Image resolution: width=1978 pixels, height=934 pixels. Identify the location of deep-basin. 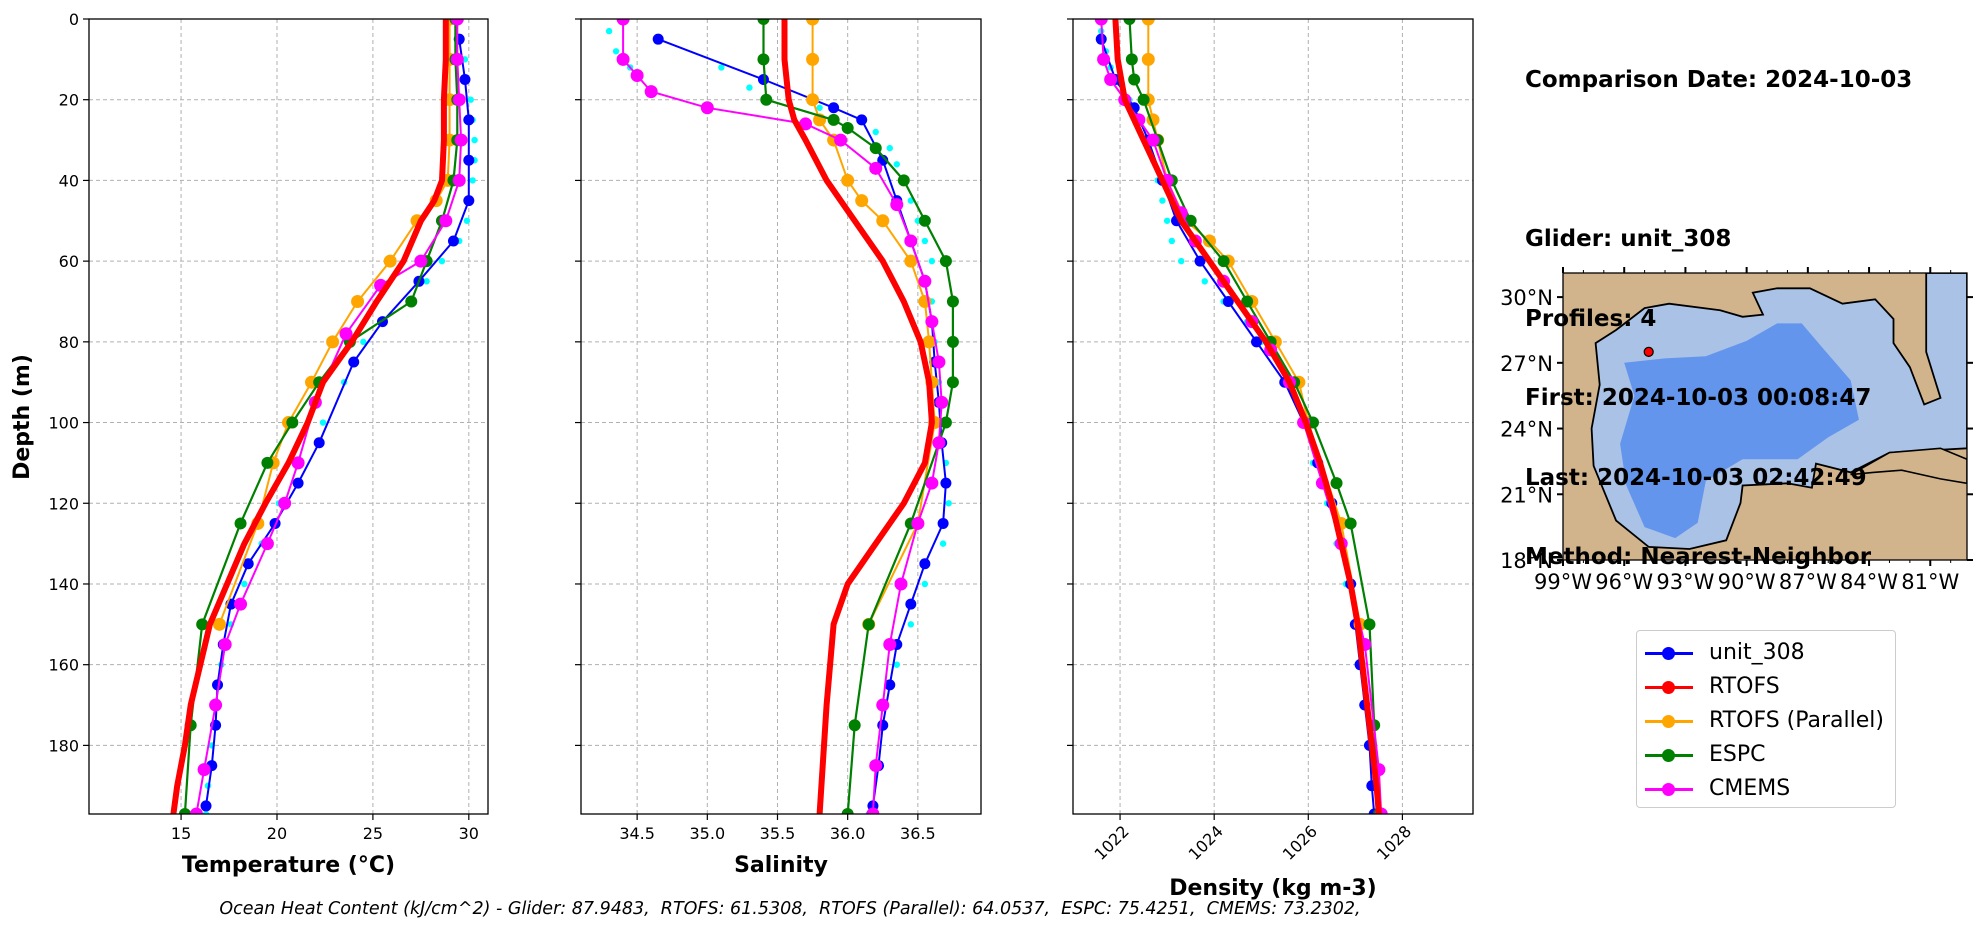
(1739, 431).